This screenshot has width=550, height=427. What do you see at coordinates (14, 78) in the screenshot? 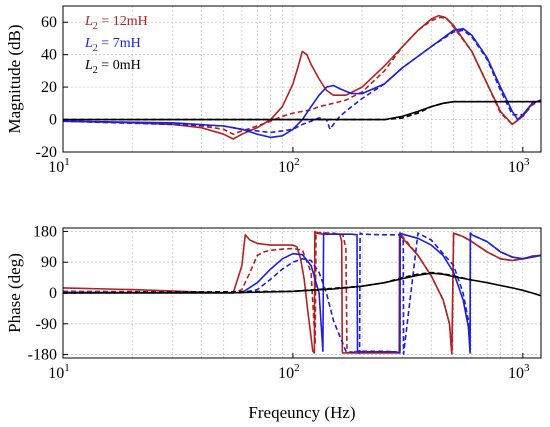
I see `y-axis-label: Magnitude (dB)` at bounding box center [14, 78].